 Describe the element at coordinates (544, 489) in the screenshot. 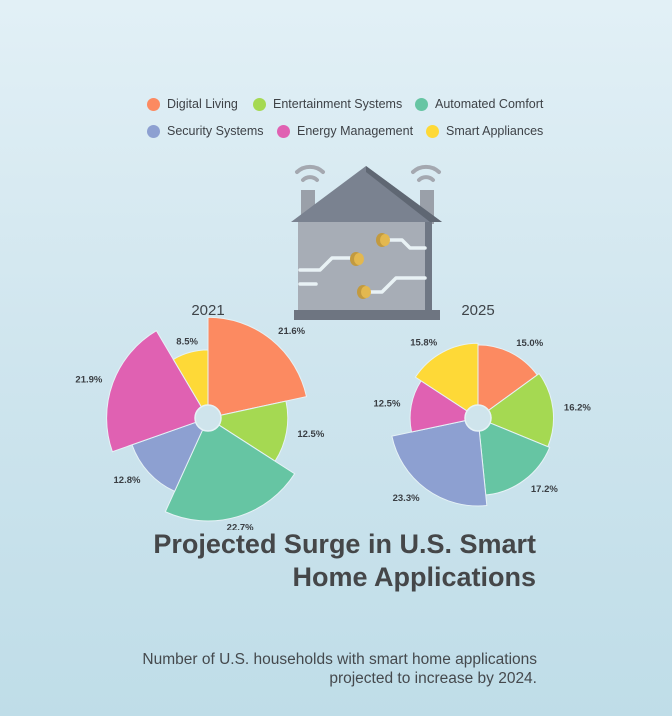

I see `data-label-2025: 17.2%` at that location.